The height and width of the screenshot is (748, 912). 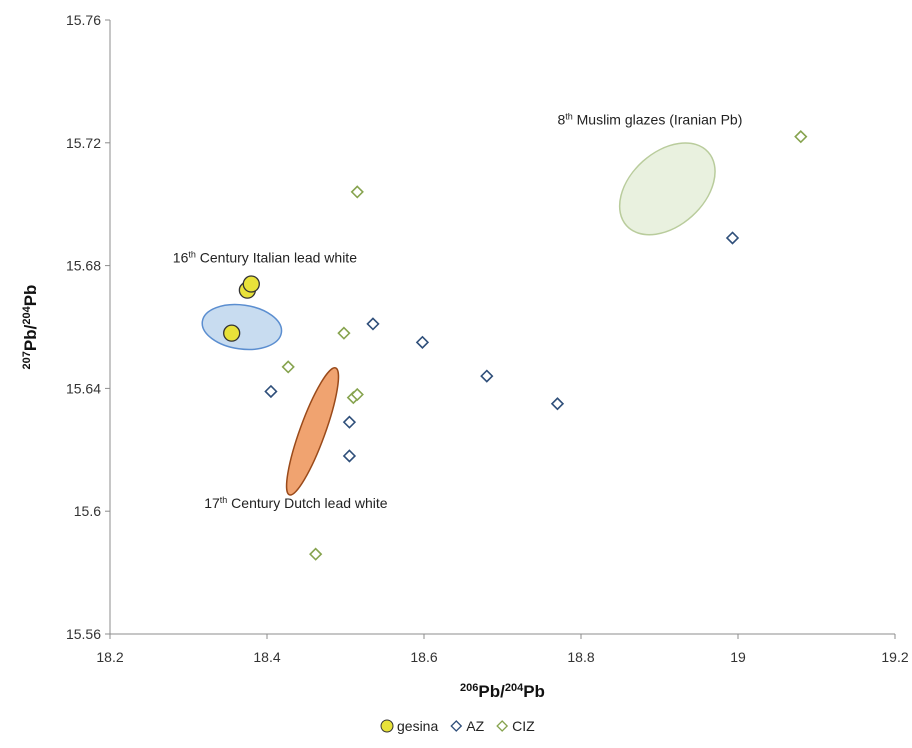 I want to click on y-axis-title-main2: Pb, so click(x=30, y=296).